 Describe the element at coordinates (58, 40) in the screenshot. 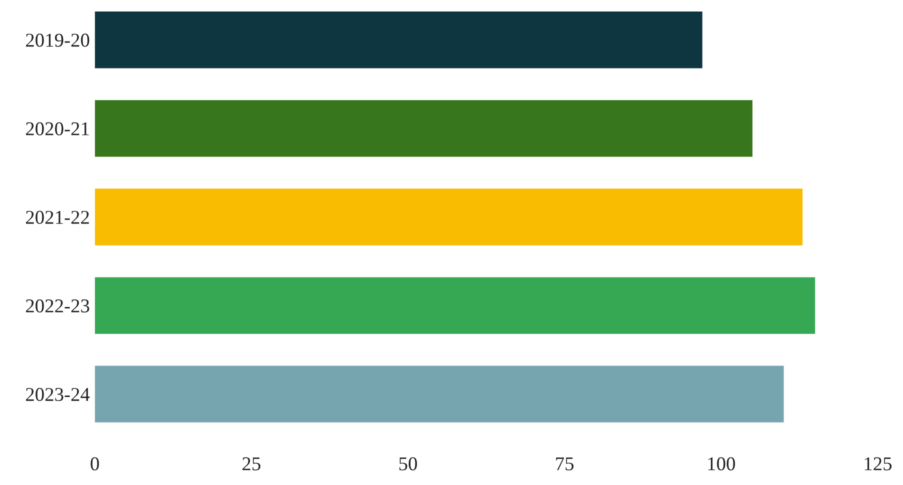

I see `y-tick-label: 2019-20` at that location.